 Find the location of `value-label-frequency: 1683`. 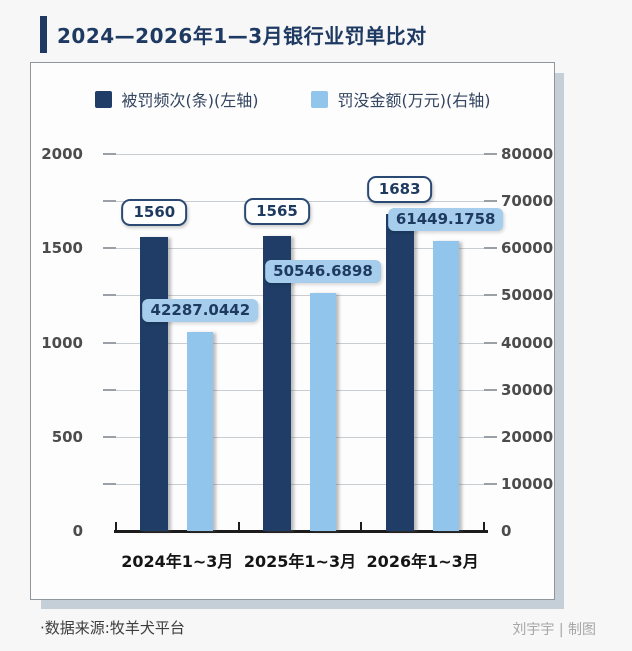

value-label-frequency: 1683 is located at coordinates (399, 189).